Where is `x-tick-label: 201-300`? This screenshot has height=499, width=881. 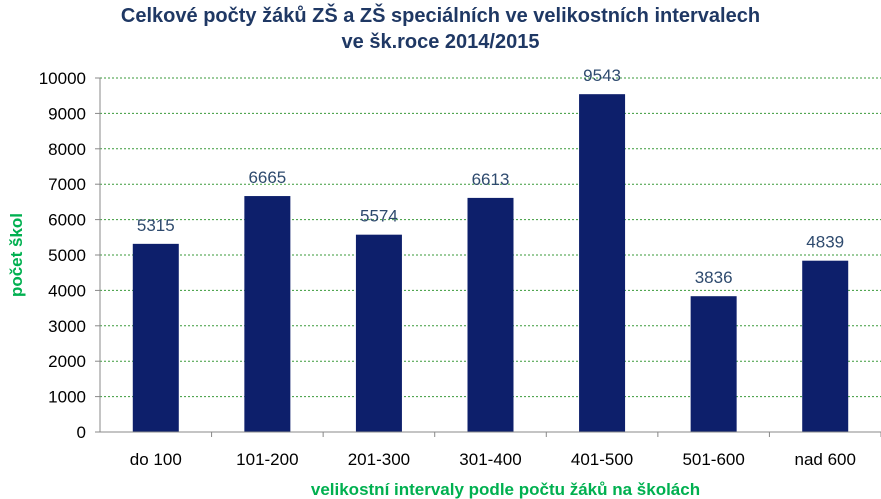
x-tick-label: 201-300 is located at coordinates (379, 459).